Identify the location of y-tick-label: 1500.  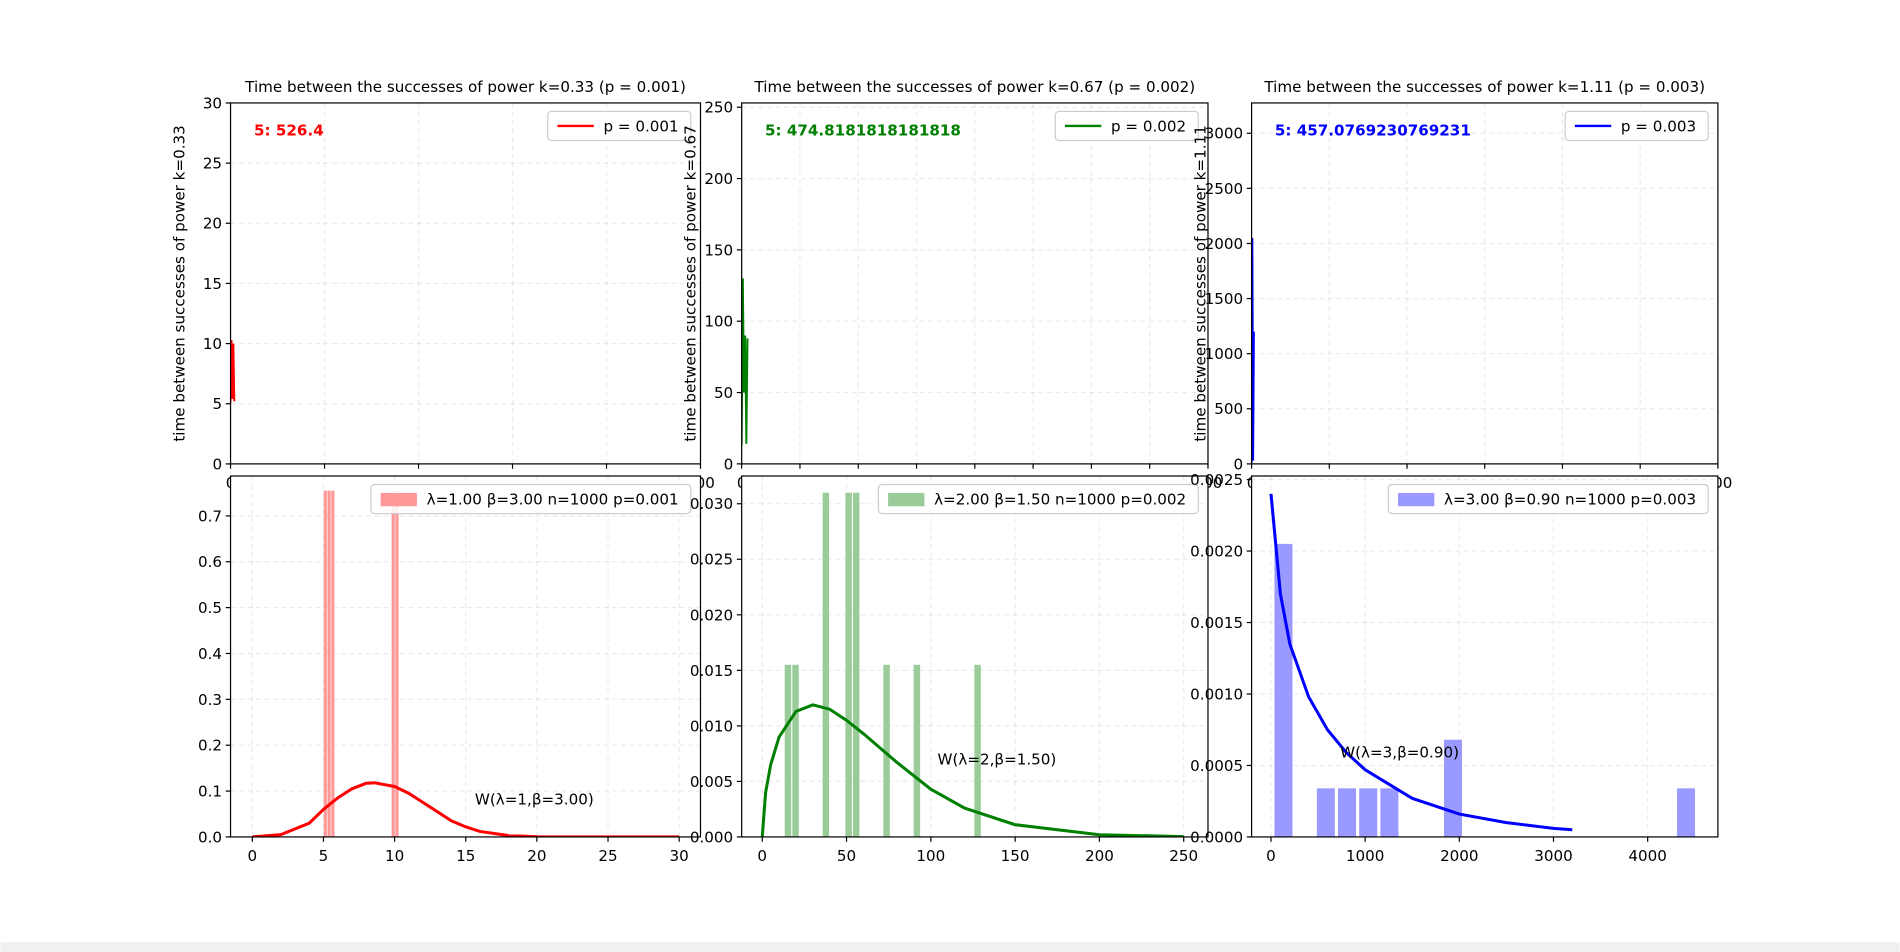
(1224, 299).